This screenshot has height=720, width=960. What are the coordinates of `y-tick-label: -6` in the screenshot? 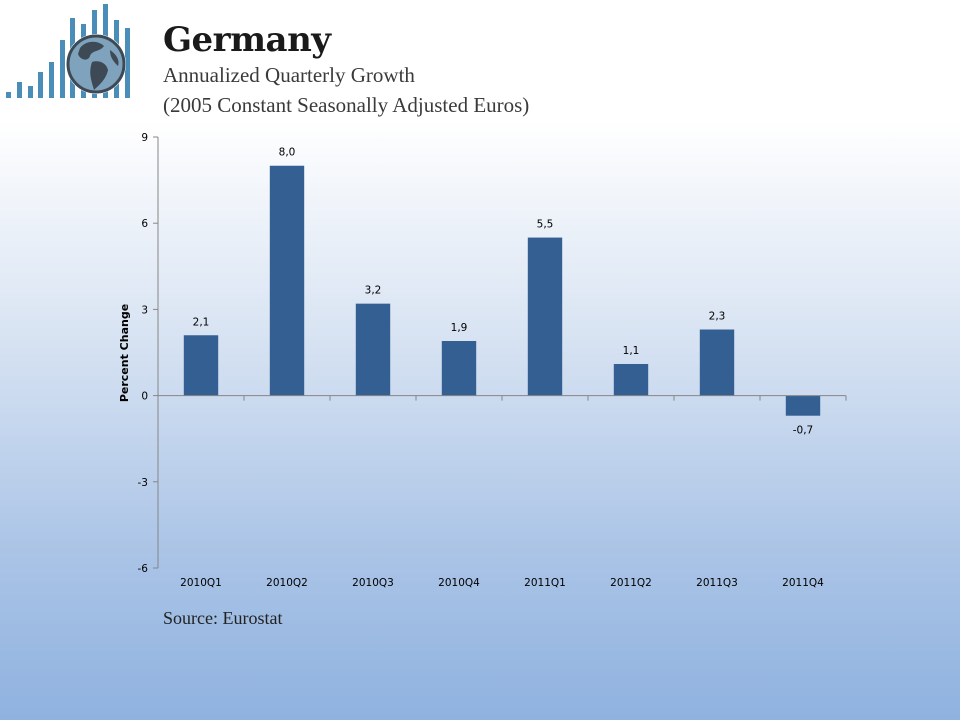 It's located at (143, 569).